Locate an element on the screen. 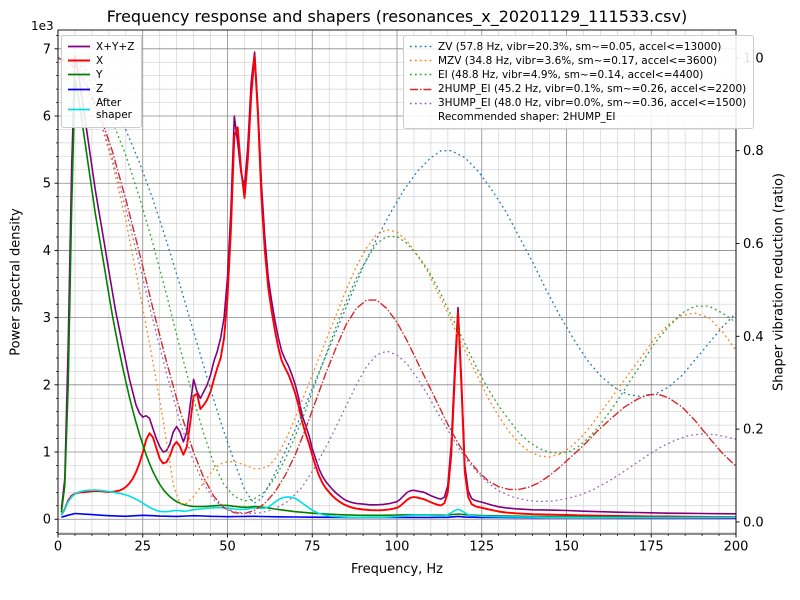 The width and height of the screenshot is (800, 600). legend-item-y: Y is located at coordinates (100, 75).